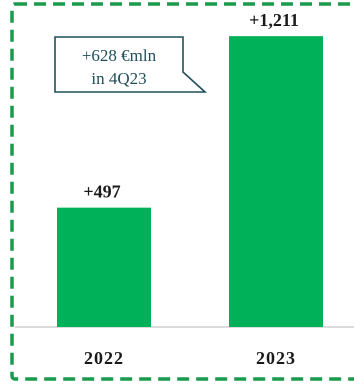 The height and width of the screenshot is (384, 354). What do you see at coordinates (276, 358) in the screenshot?
I see `x-tick-2023: 2023` at bounding box center [276, 358].